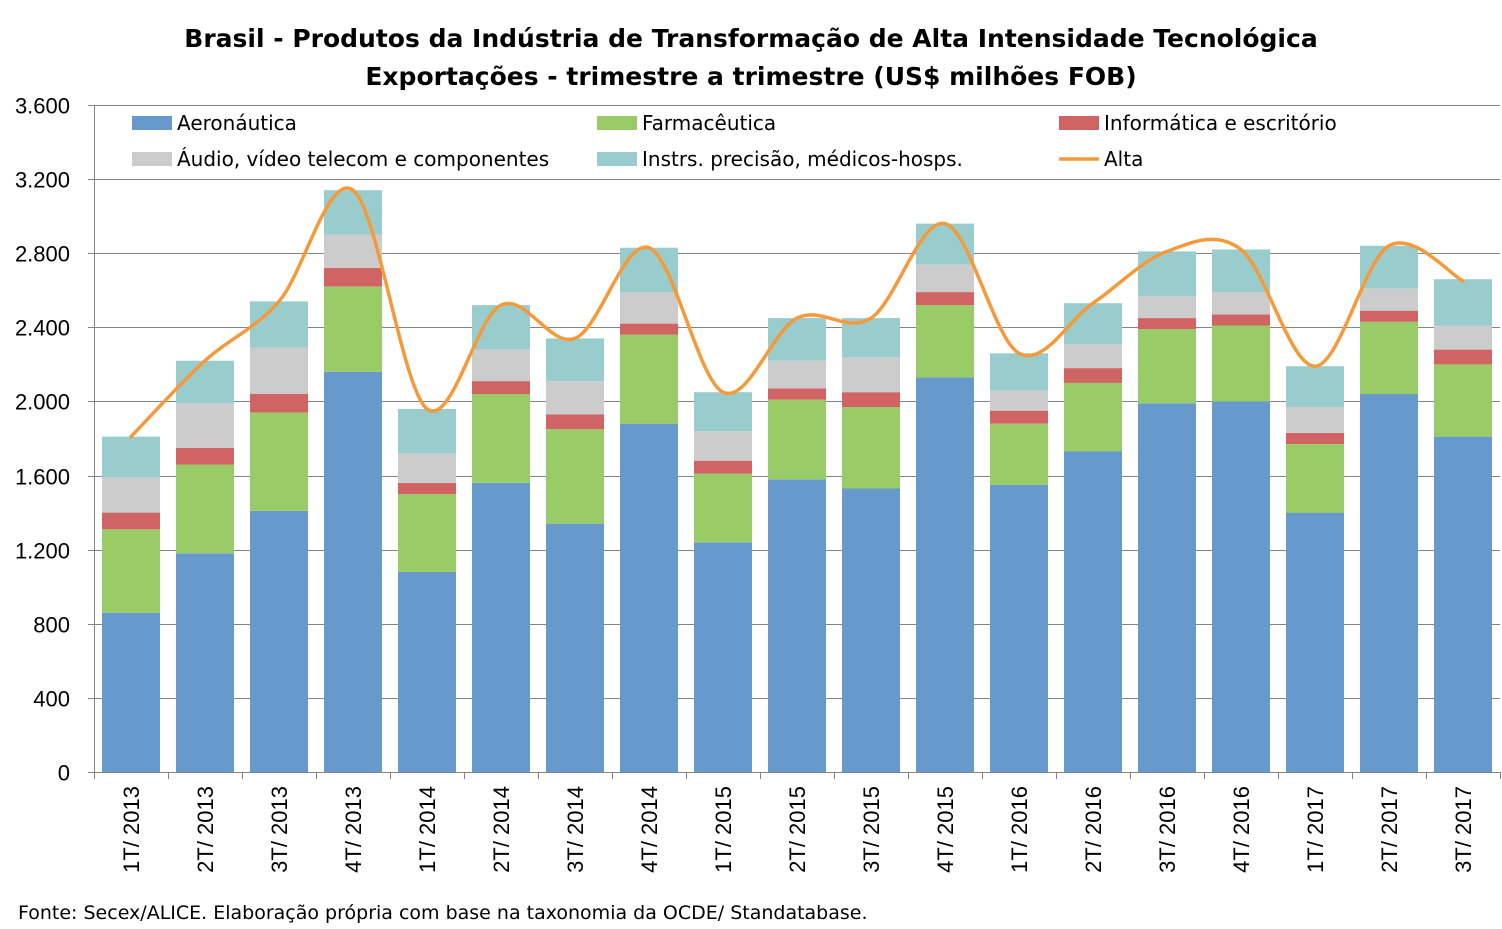 The image size is (1502, 929). I want to click on legend-label: Alta, so click(1123, 159).